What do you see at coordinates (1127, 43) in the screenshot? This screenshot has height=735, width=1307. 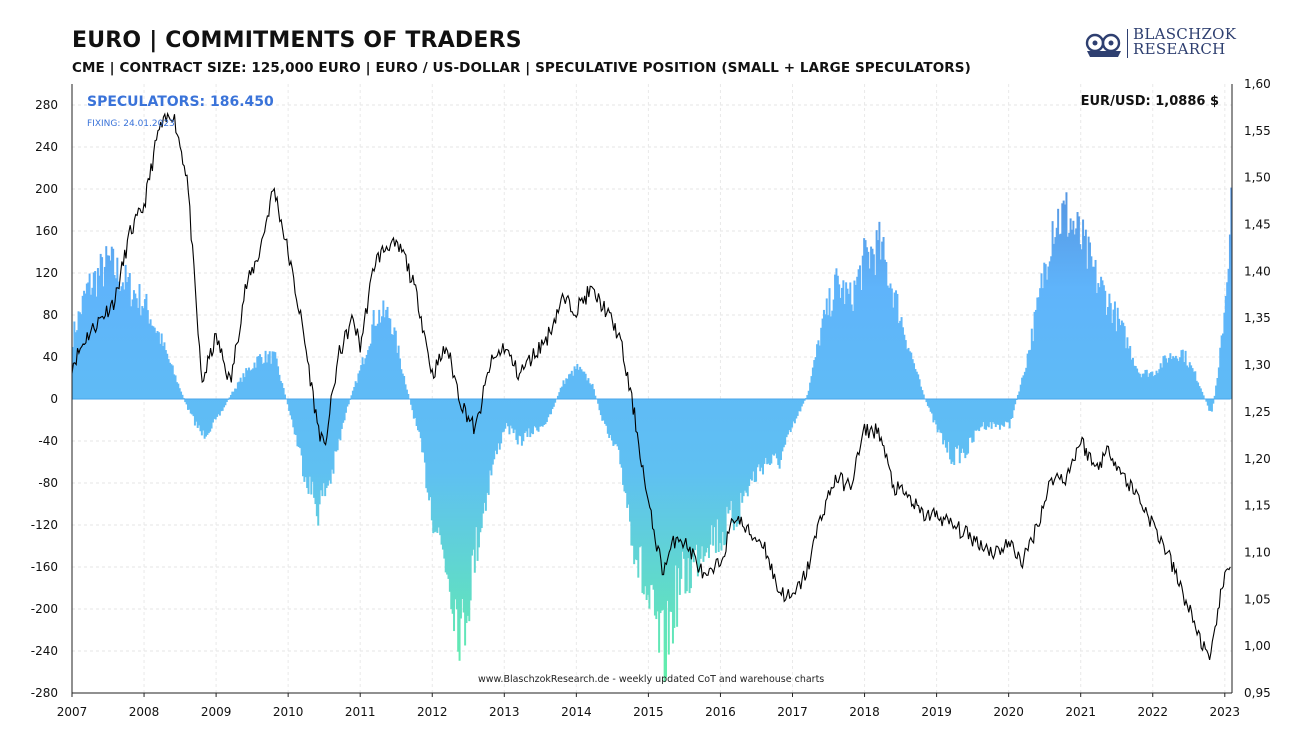 I see `logo-divider` at bounding box center [1127, 43].